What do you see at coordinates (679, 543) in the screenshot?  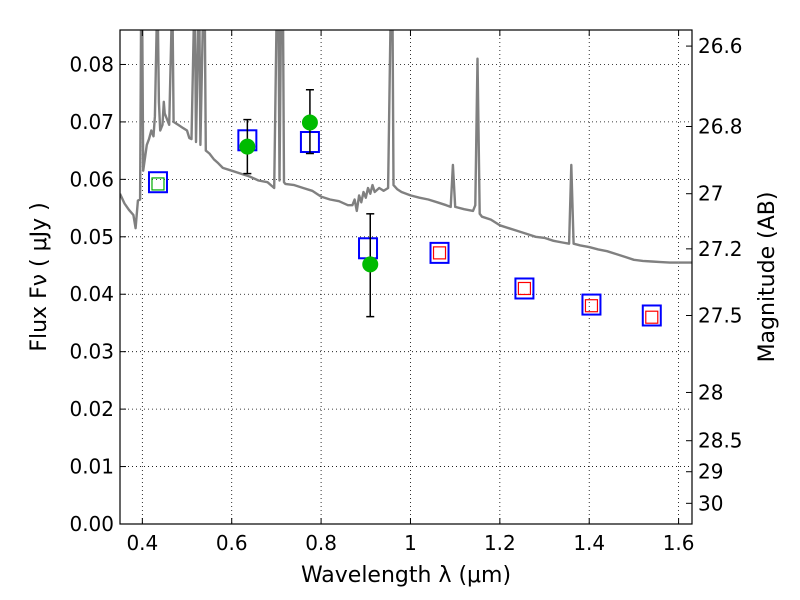 I see `x-tick-label: 1.6` at bounding box center [679, 543].